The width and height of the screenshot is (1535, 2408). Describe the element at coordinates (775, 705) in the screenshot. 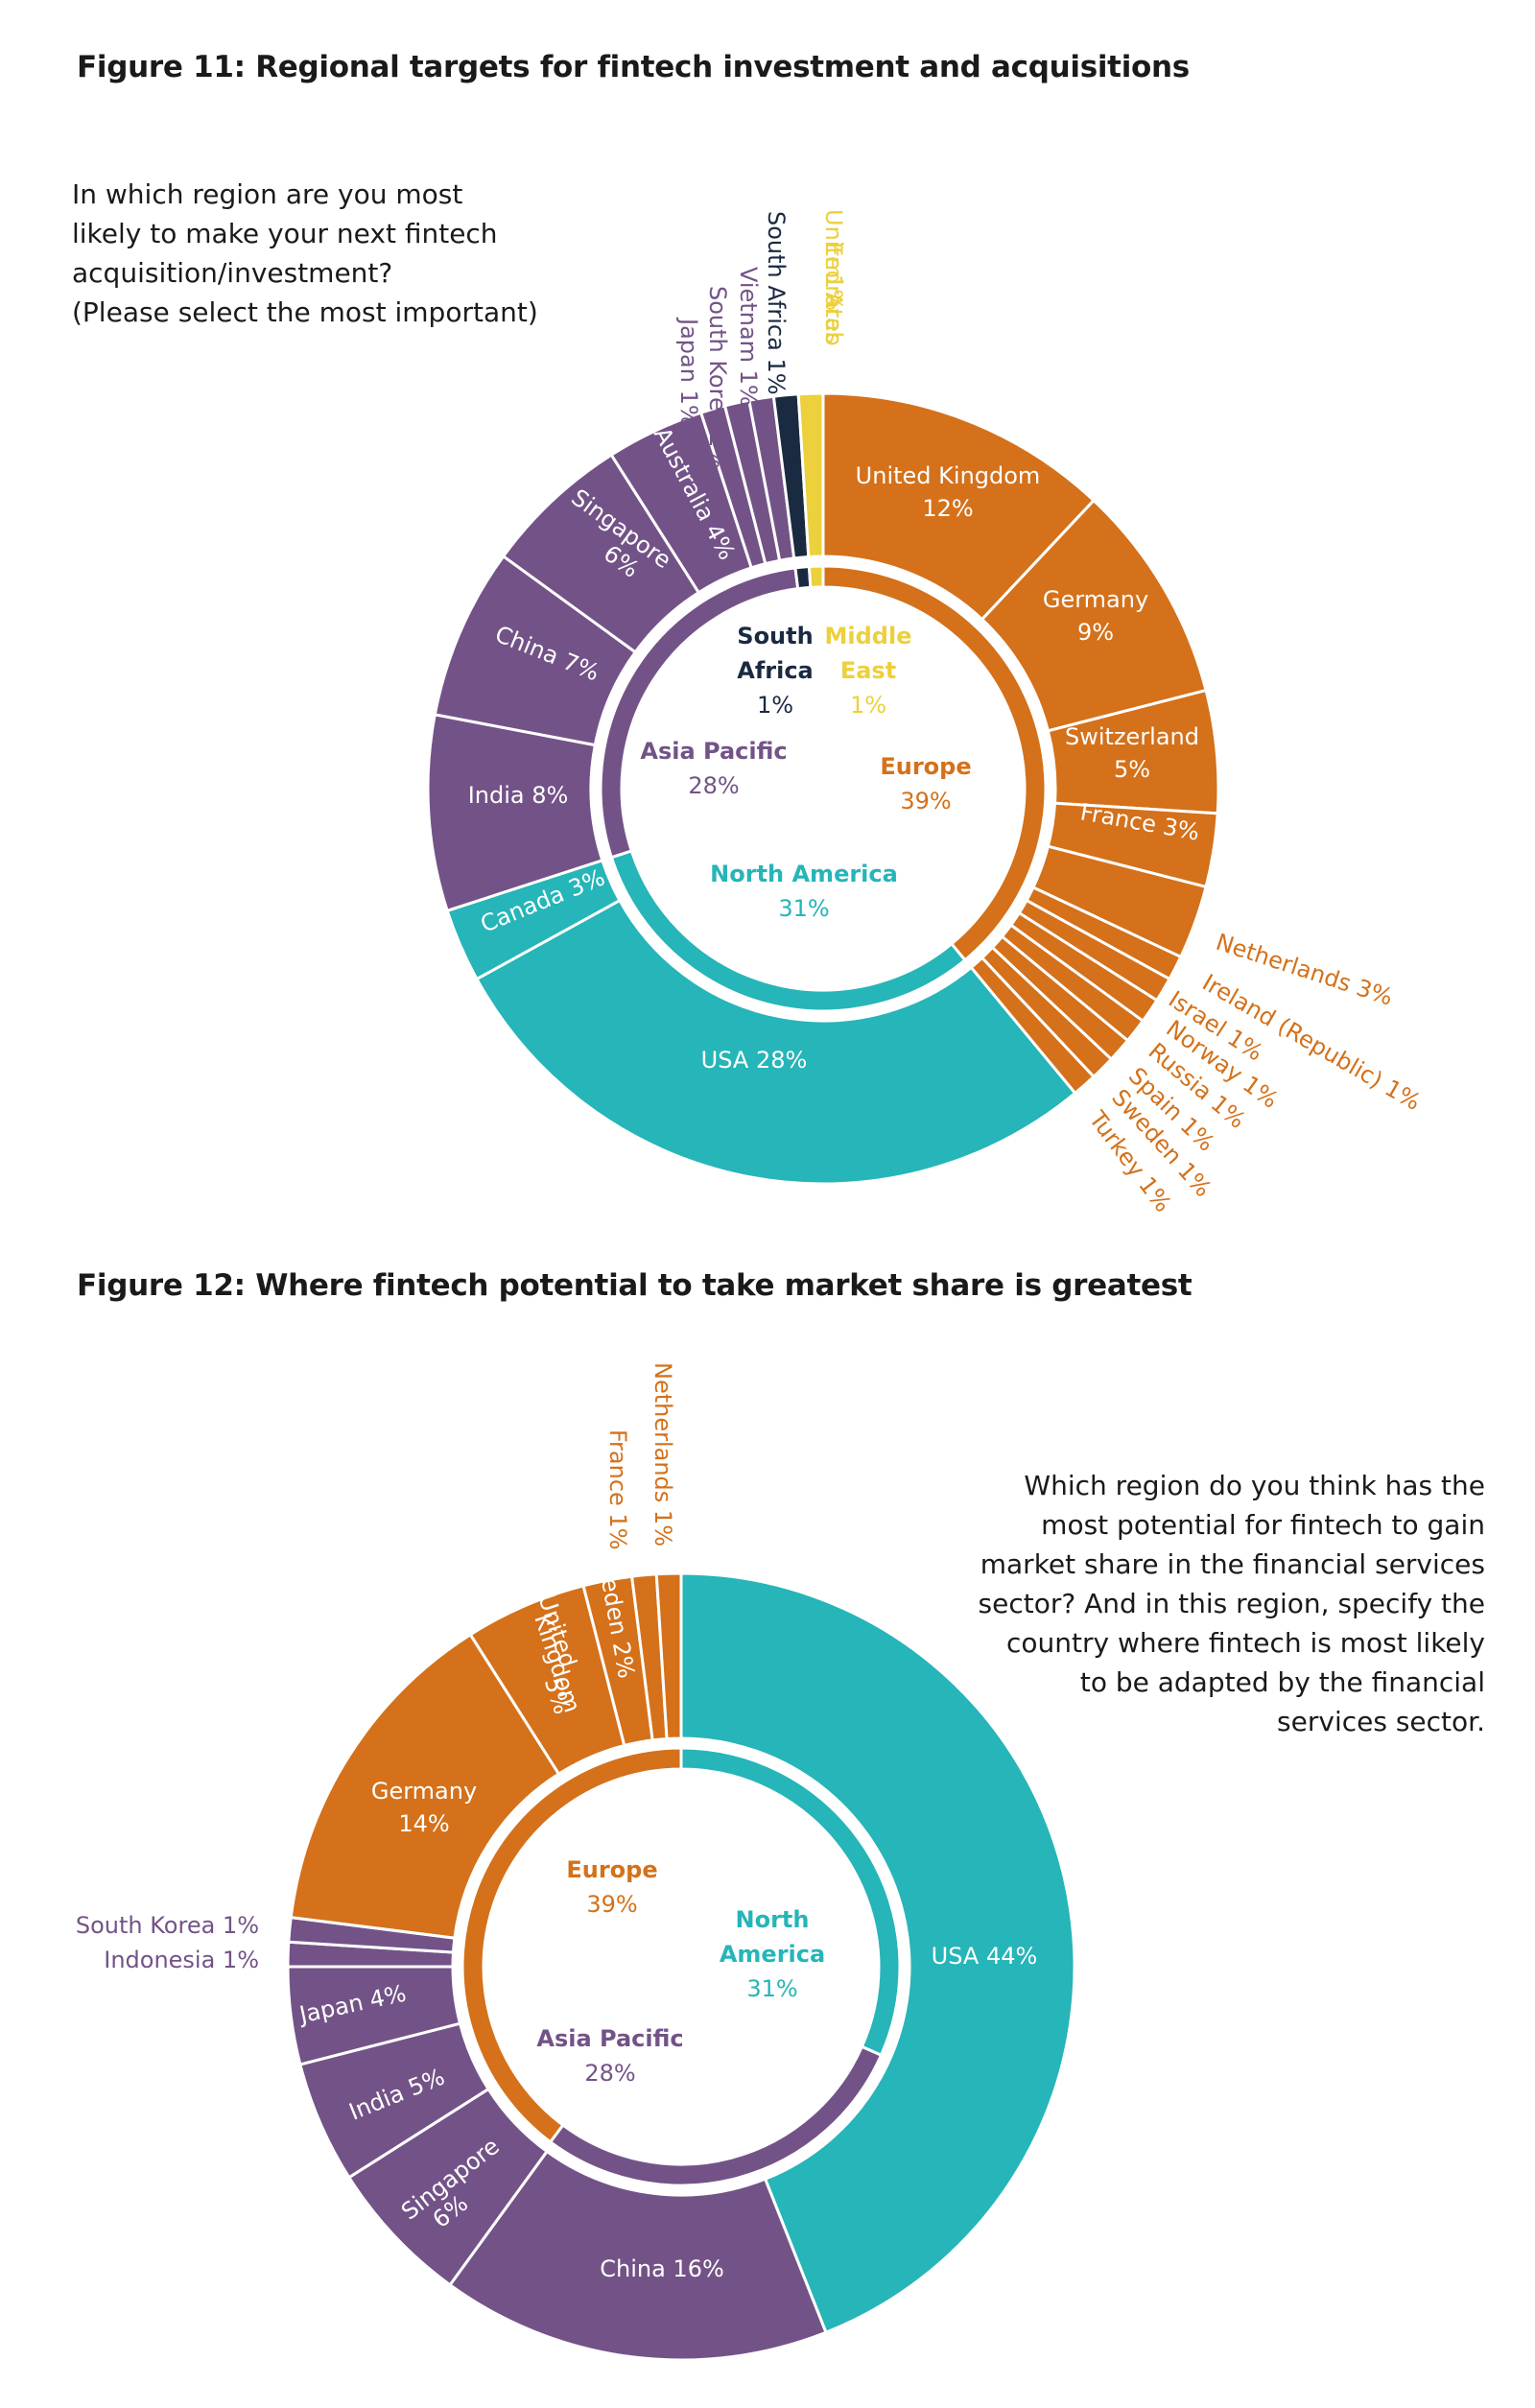

I see `region-value-south-africa: 1%` at that location.